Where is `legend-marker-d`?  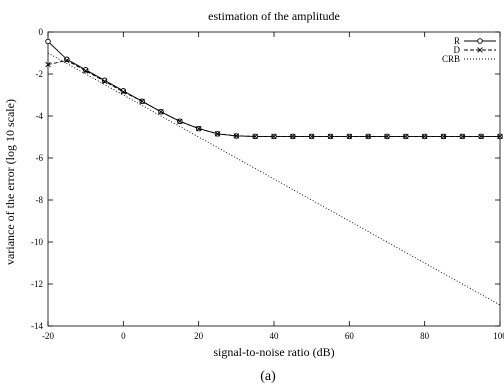
legend-marker-d is located at coordinates (480, 50).